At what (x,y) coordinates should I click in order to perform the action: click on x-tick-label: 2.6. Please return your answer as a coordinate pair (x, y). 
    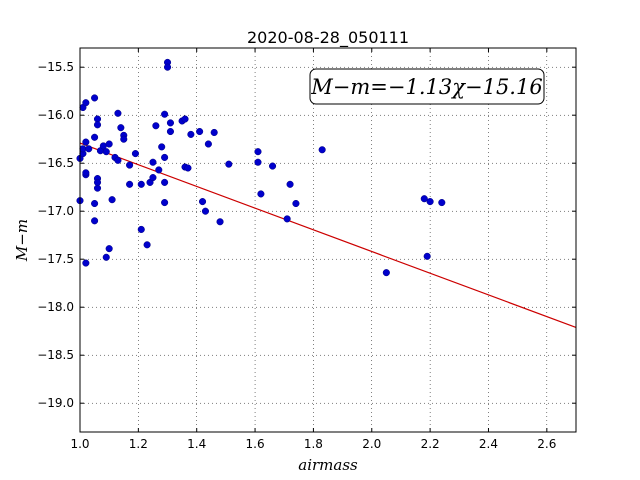
    Looking at the image, I should click on (546, 444).